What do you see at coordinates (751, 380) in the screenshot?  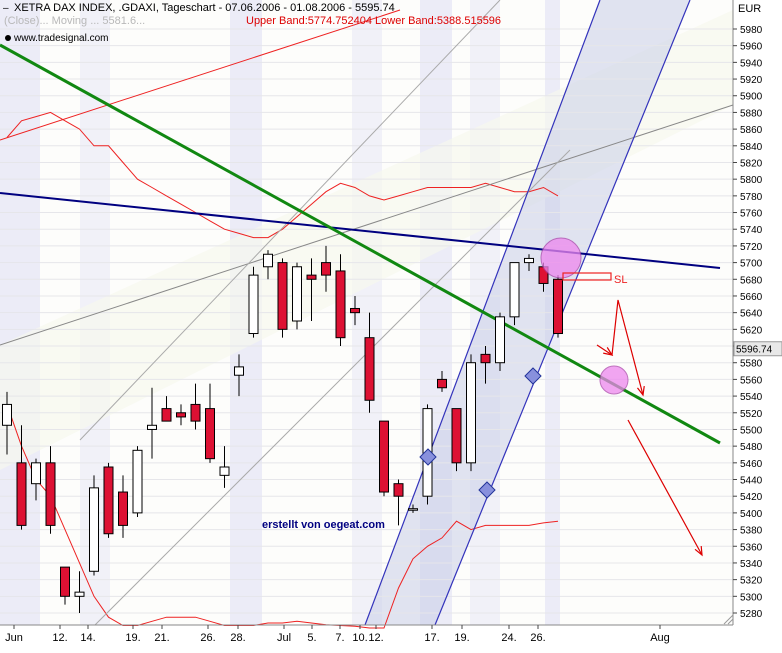 I see `y-tick-label: 5560` at bounding box center [751, 380].